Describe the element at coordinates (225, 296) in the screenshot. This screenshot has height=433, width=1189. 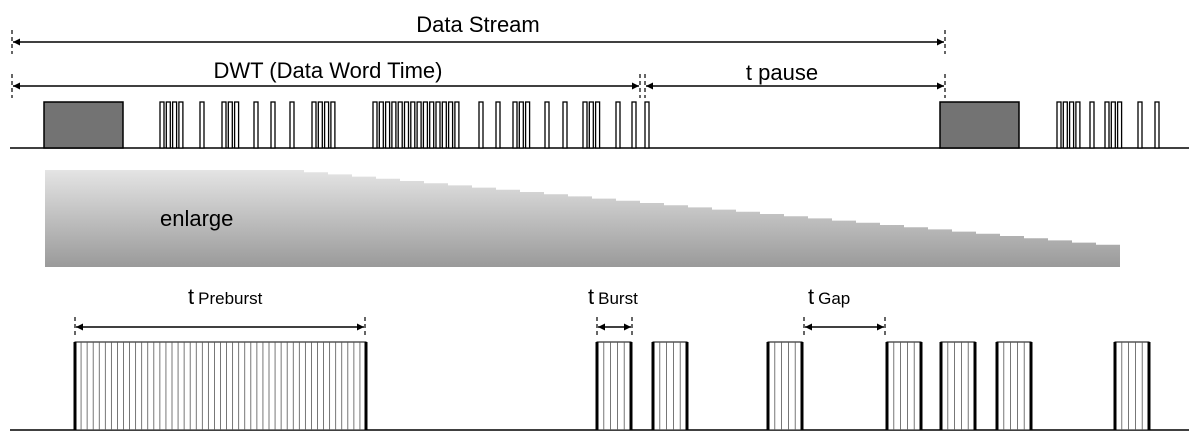
I see `preburst-label: t Preburst` at that location.